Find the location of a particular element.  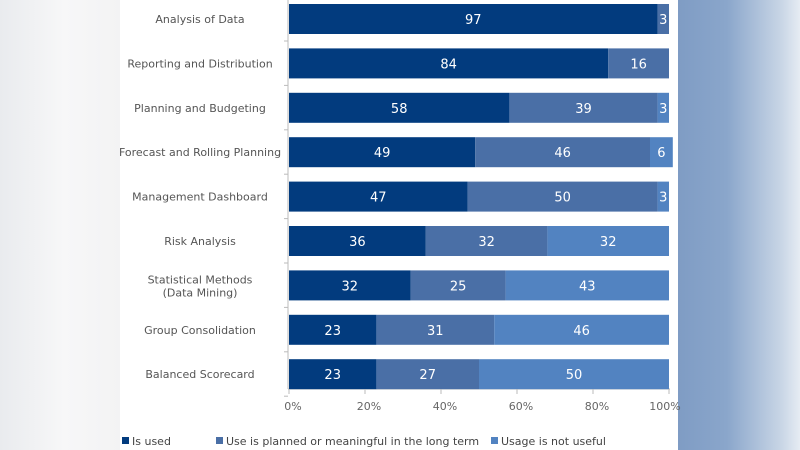

data-label: 36 is located at coordinates (357, 242).